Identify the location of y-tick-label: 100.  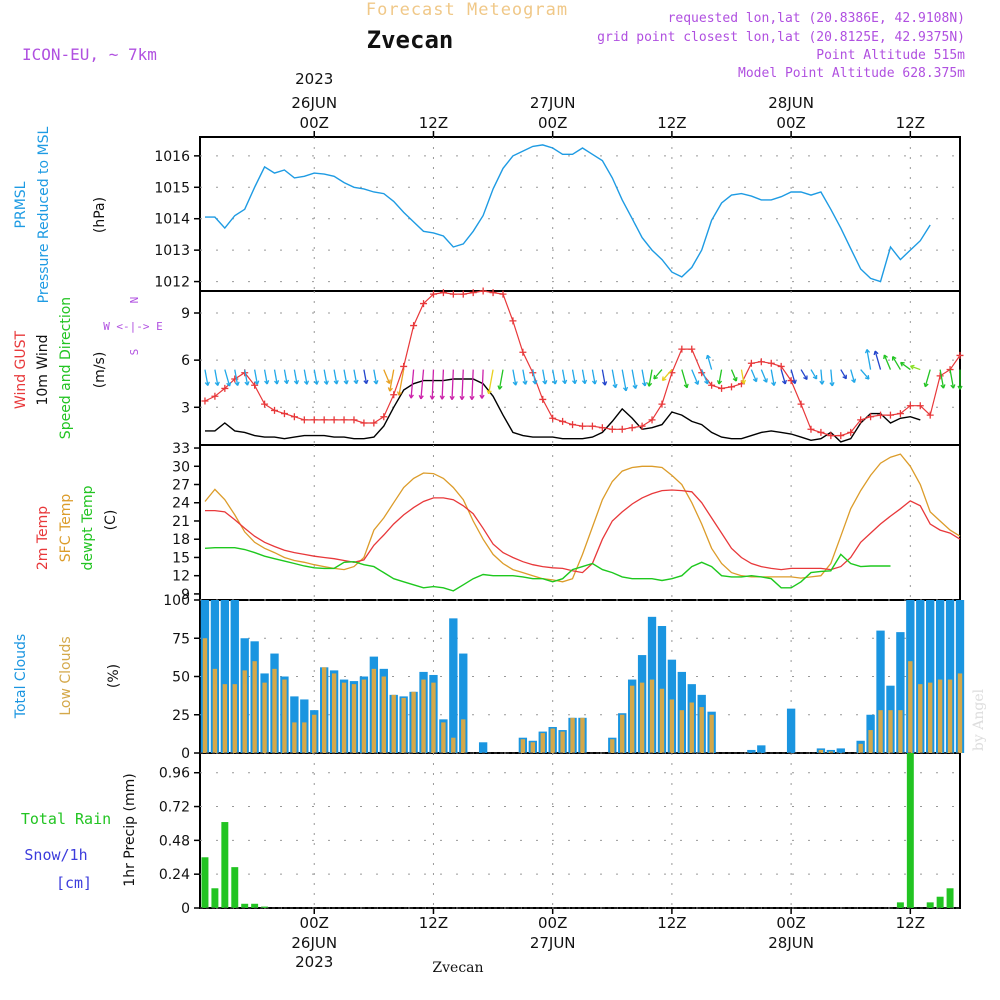
(176, 601).